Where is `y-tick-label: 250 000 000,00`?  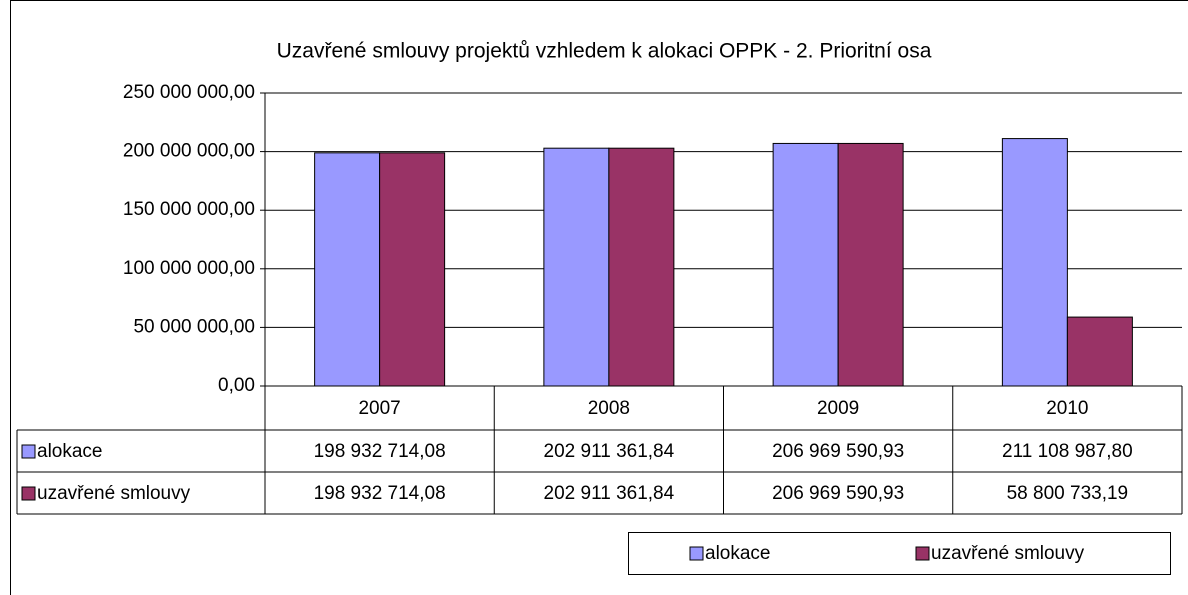 y-tick-label: 250 000 000,00 is located at coordinates (189, 92).